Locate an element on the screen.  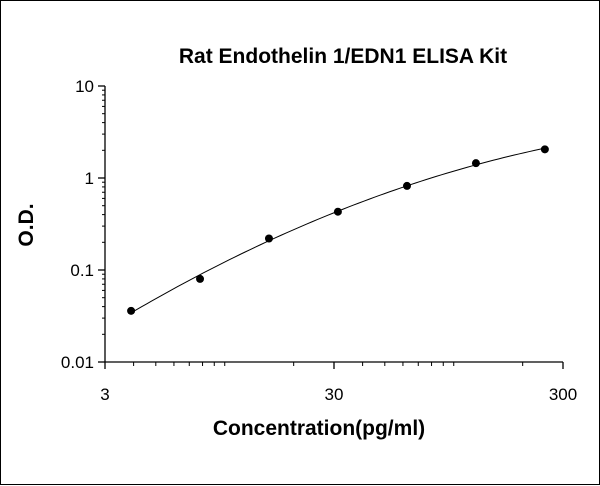
x-axis-label: Concentration(pg/ml) is located at coordinates (319, 428).